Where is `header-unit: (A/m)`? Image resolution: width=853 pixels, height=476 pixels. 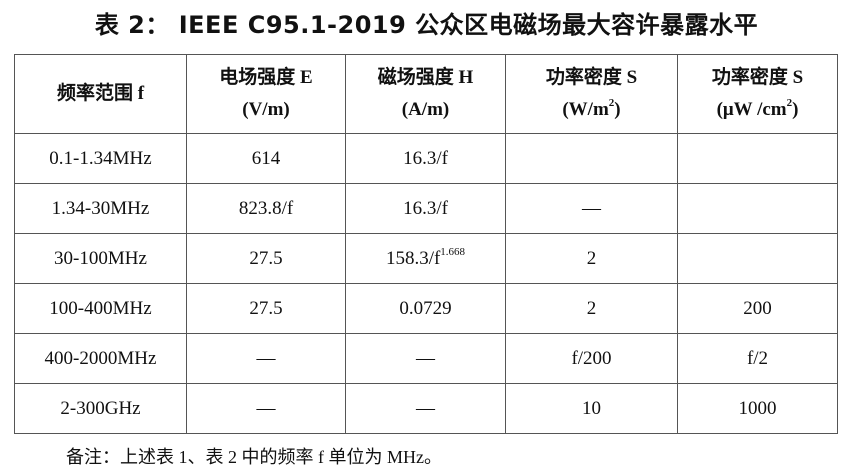 header-unit: (A/m) is located at coordinates (425, 109).